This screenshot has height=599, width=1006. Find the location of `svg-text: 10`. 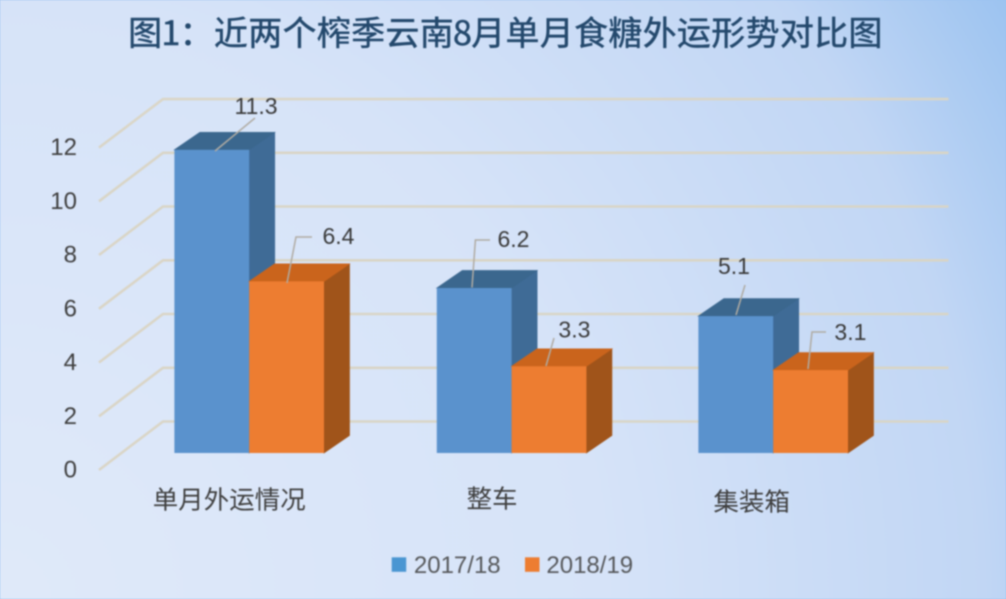

svg-text: 10 is located at coordinates (63, 201).